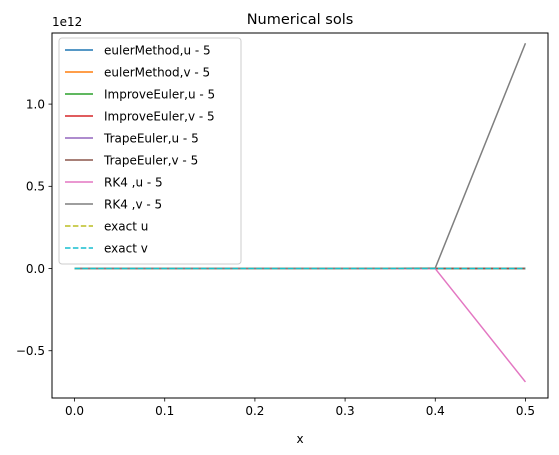 The height and width of the screenshot is (455, 559). What do you see at coordinates (34, 227) in the screenshot?
I see `y-axis: −0.5 0.0 0.5 1.0` at bounding box center [34, 227].